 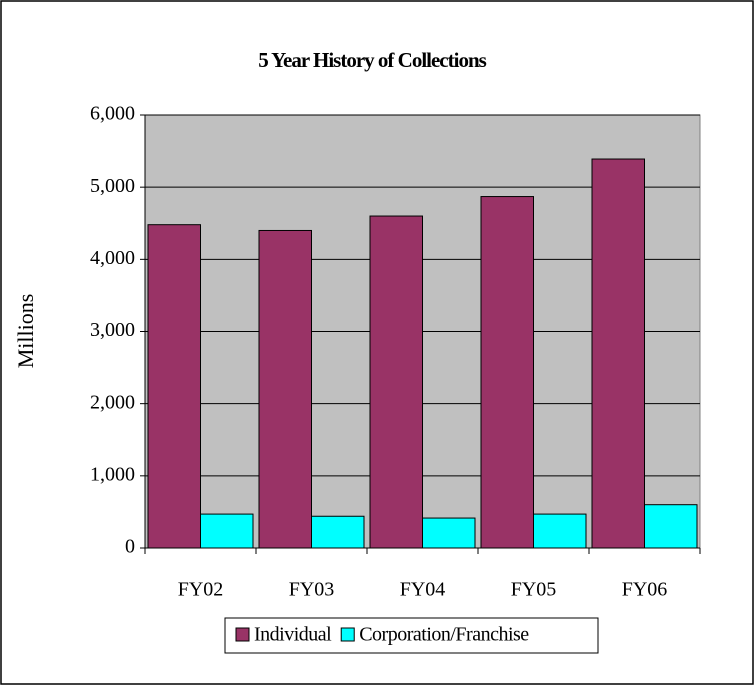 What do you see at coordinates (112, 258) in the screenshot?
I see `y-tick-label: 4,000` at bounding box center [112, 258].